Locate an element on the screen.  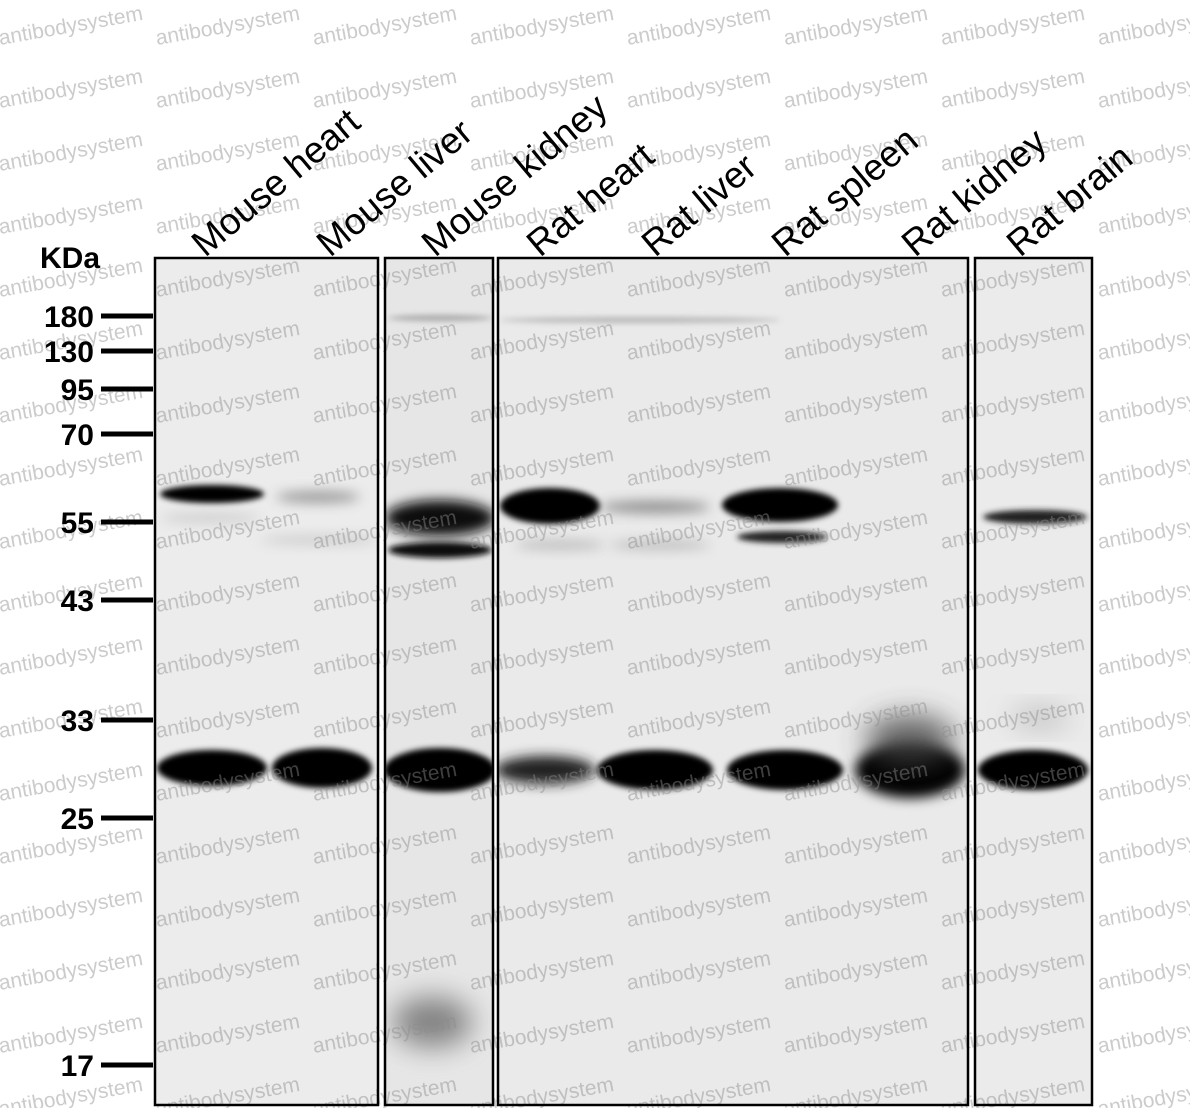
marker-label: 180 is located at coordinates (69, 317).